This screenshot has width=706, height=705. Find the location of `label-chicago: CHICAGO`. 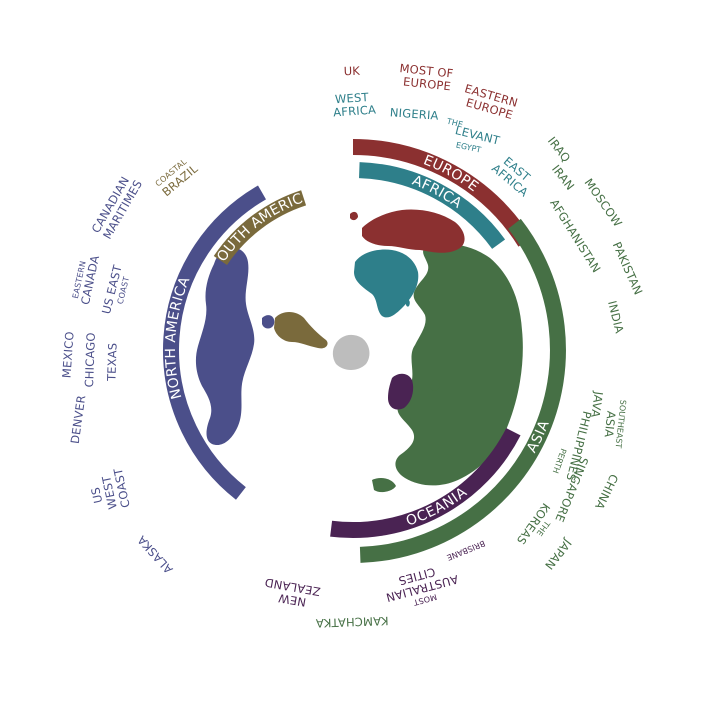

label-chicago: CHICAGO is located at coordinates (90, 360).